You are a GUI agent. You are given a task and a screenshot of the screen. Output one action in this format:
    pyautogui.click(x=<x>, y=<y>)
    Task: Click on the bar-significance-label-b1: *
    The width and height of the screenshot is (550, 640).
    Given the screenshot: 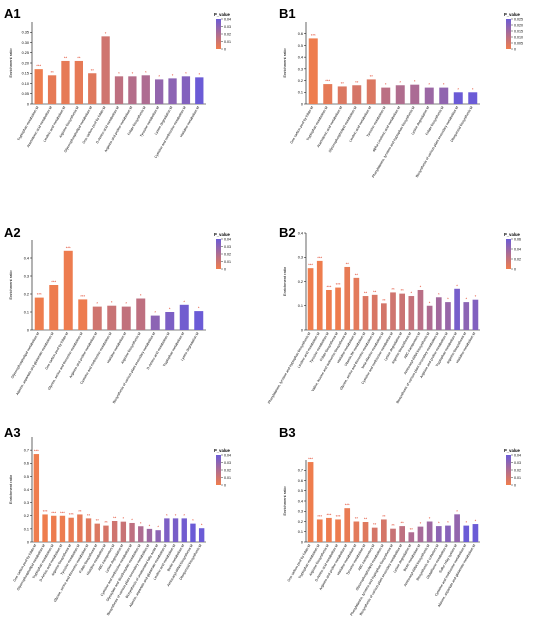 What is the action you would take?
    pyautogui.click(x=400, y=82)
    